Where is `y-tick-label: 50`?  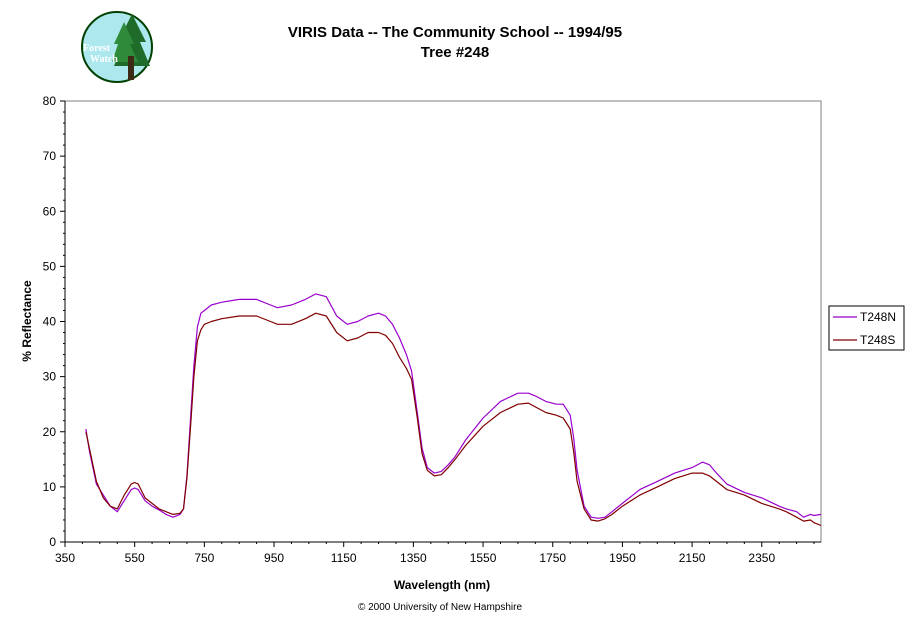
y-tick-label: 50 is located at coordinates (50, 266).